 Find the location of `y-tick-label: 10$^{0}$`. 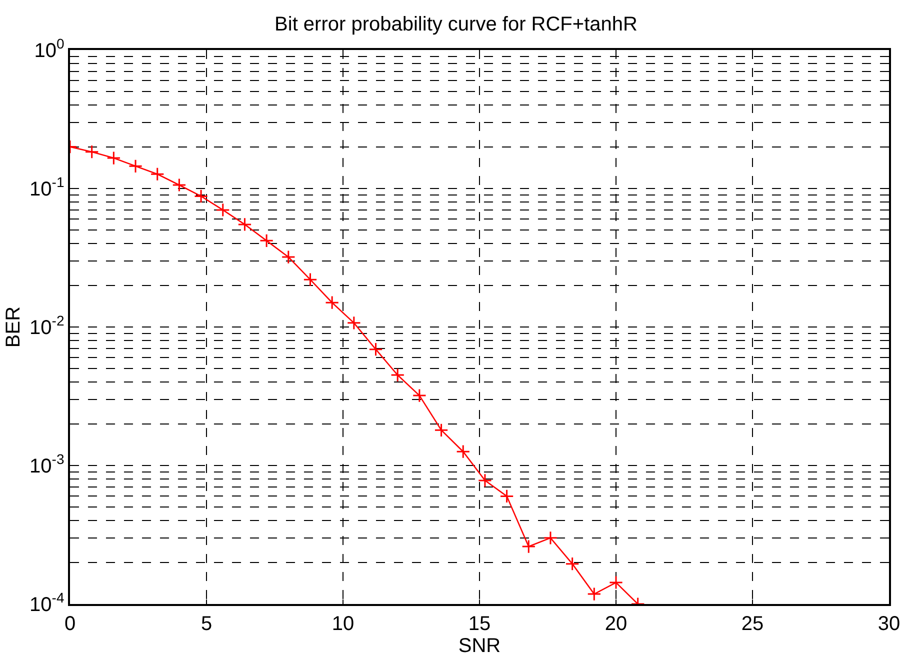

y-tick-label: 10$^{0}$ is located at coordinates (49, 49).